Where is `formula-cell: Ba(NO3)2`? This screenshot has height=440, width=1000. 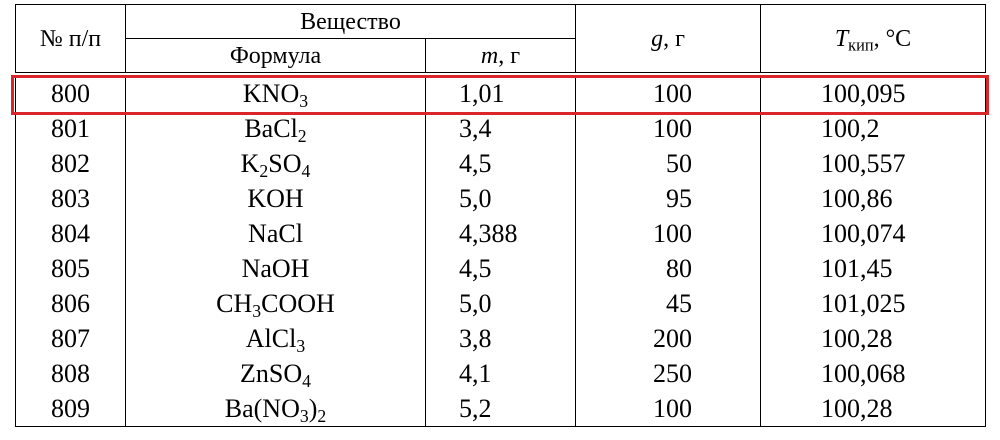
formula-cell: Ba(NO3)2 is located at coordinates (275, 409).